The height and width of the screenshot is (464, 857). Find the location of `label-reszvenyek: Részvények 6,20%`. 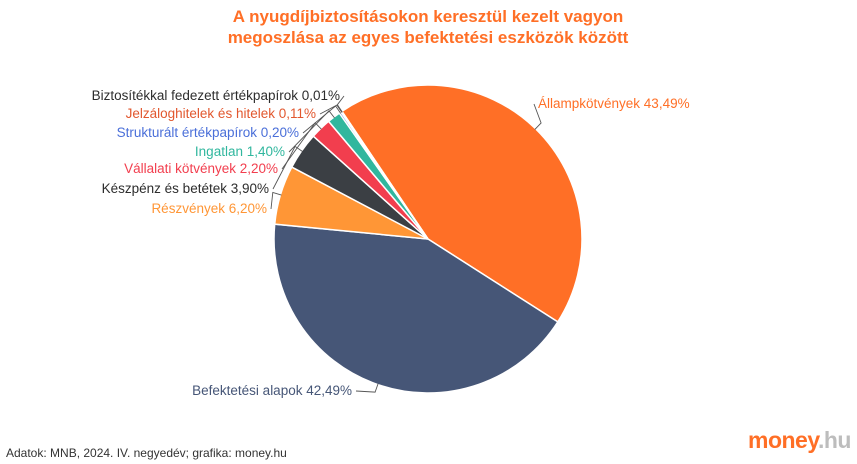

label-reszvenyek: Részvények 6,20% is located at coordinates (209, 208).